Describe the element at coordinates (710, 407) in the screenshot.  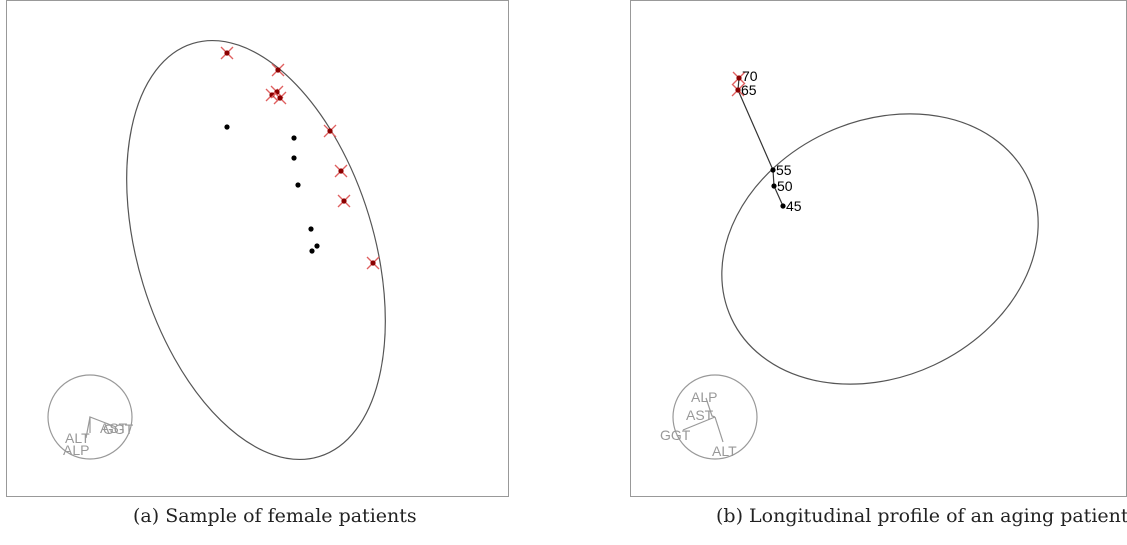
I see `biplot-axis-alp` at that location.